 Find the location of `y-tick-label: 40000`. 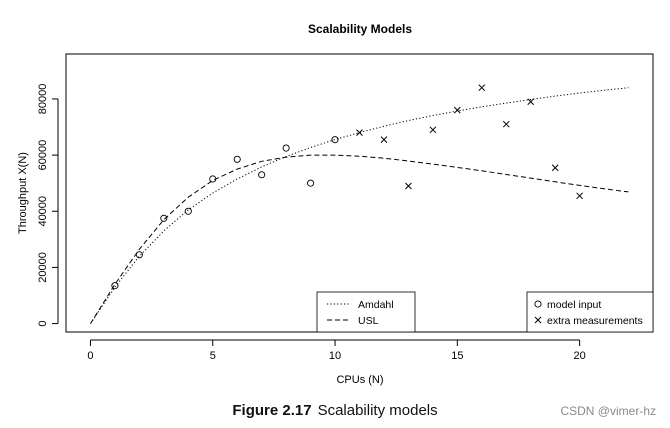

y-tick-label: 40000 is located at coordinates (43, 211).